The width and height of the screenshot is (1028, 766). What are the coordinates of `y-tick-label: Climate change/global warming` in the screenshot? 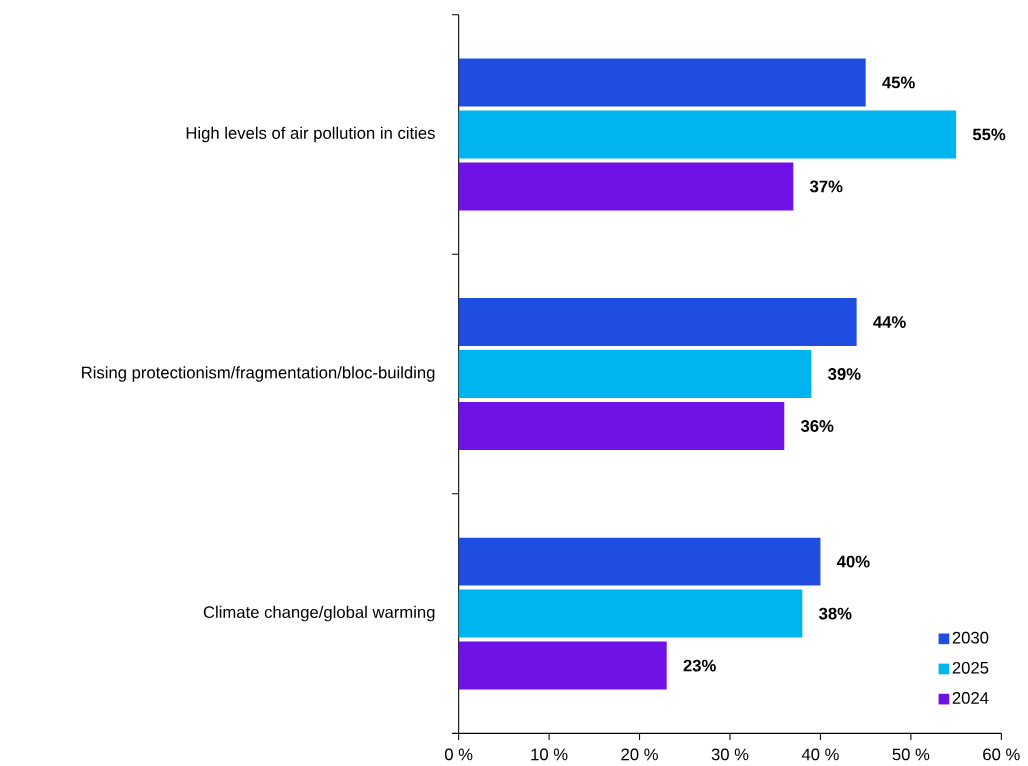 It's located at (319, 613).